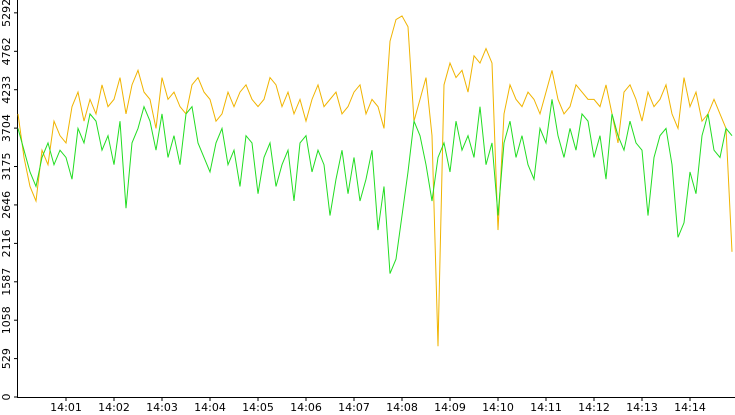  I want to click on y-tick-label: 1058, so click(6, 320).